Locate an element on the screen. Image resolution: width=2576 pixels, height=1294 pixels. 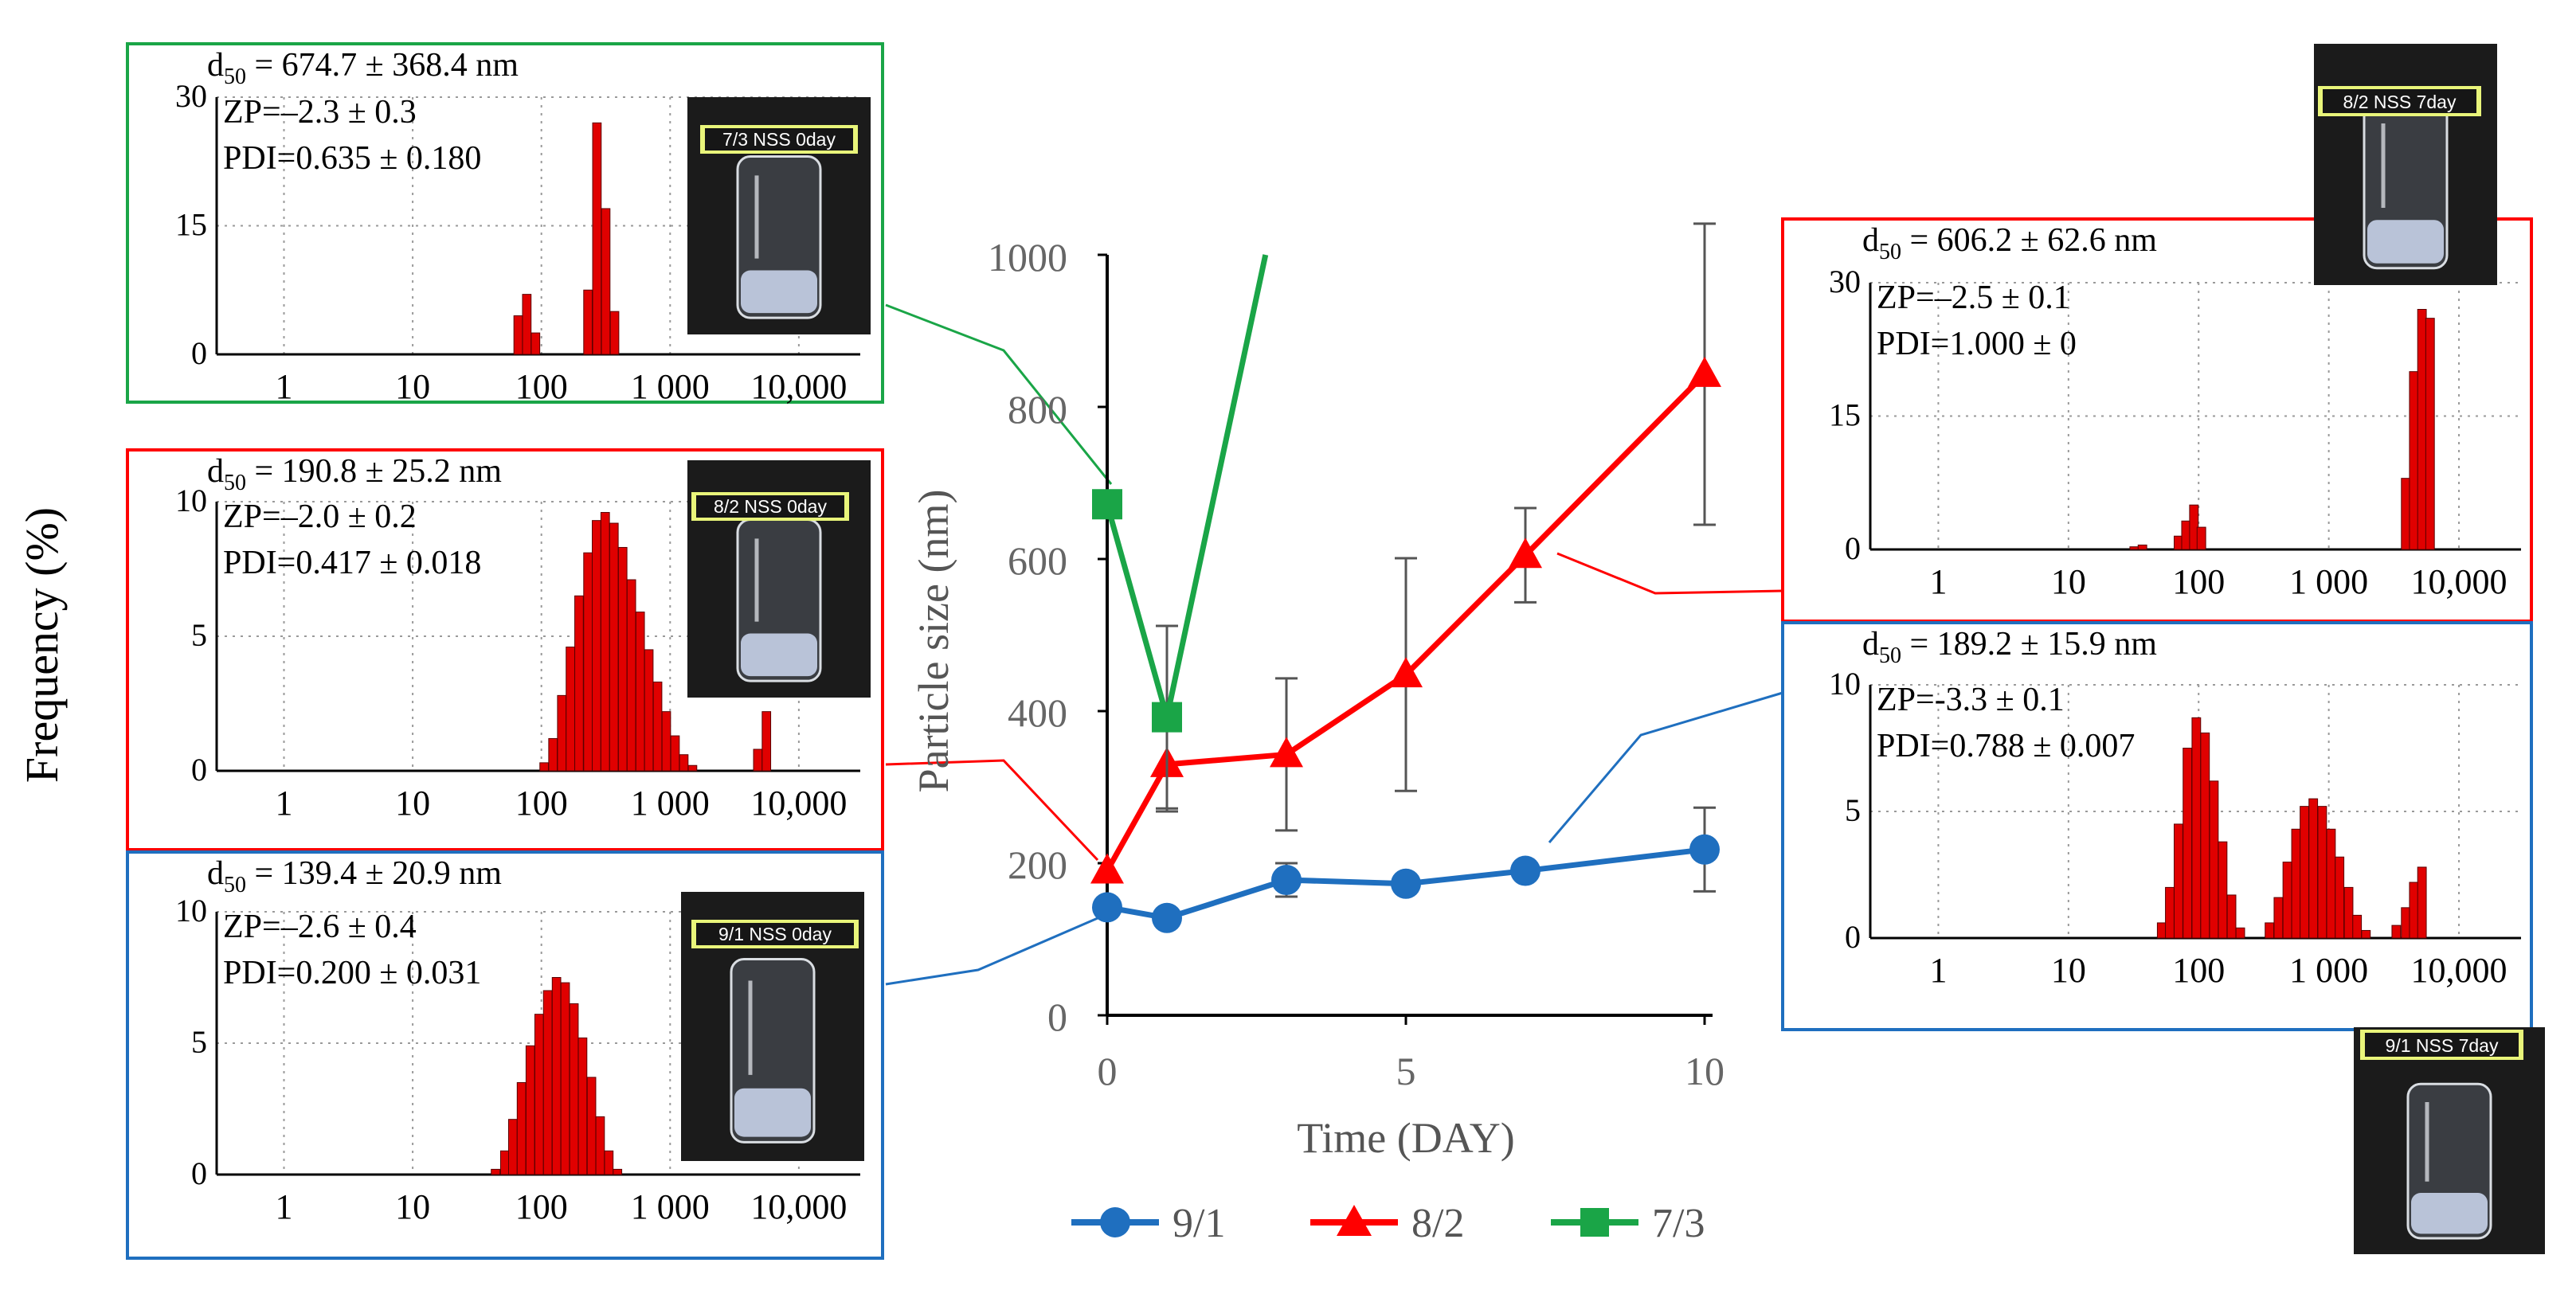
panel-y-tick-label: 15 is located at coordinates (191, 225).